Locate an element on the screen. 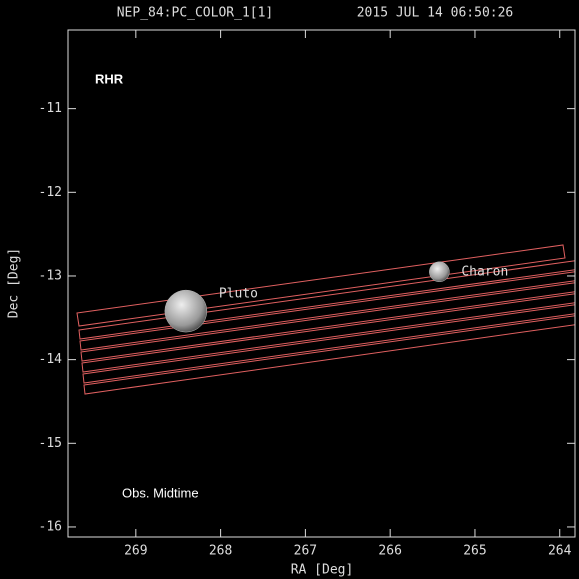 This screenshot has height=579, width=579. annotation: RHR is located at coordinates (109, 78).